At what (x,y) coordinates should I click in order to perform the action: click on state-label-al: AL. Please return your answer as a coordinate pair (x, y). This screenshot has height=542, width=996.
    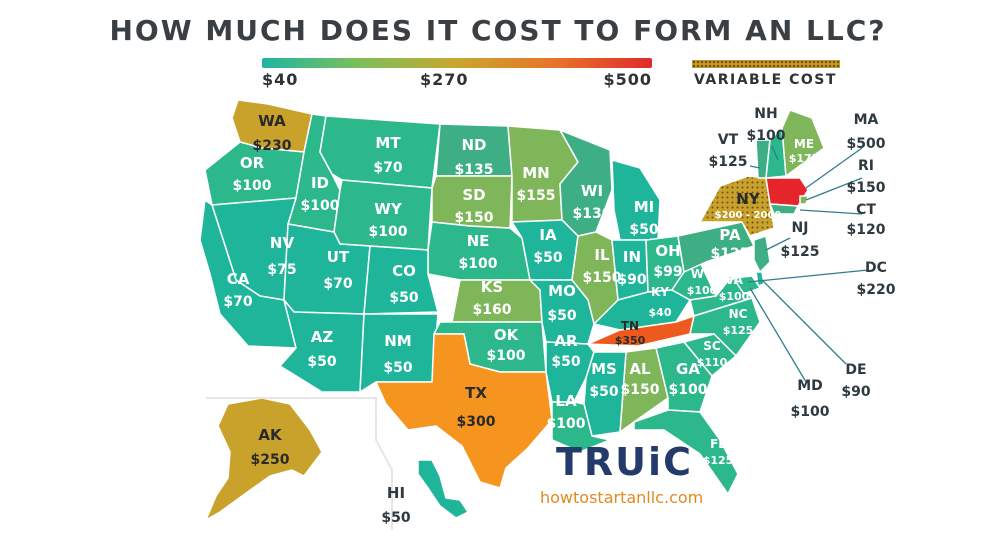
    Looking at the image, I should click on (640, 369).